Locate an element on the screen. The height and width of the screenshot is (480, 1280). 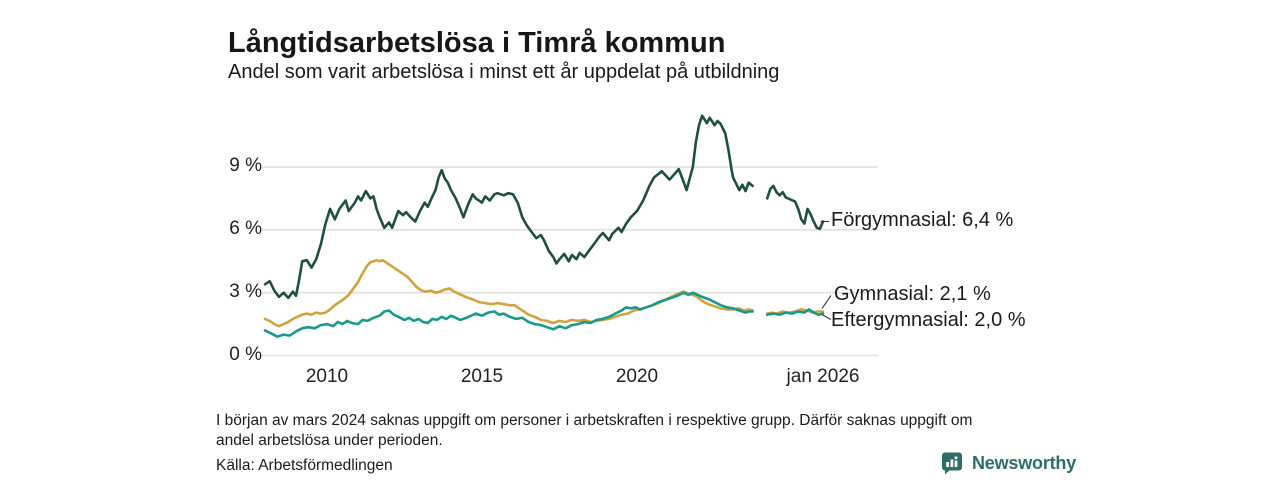
x-tick-label: jan 2026 is located at coordinates (823, 376).